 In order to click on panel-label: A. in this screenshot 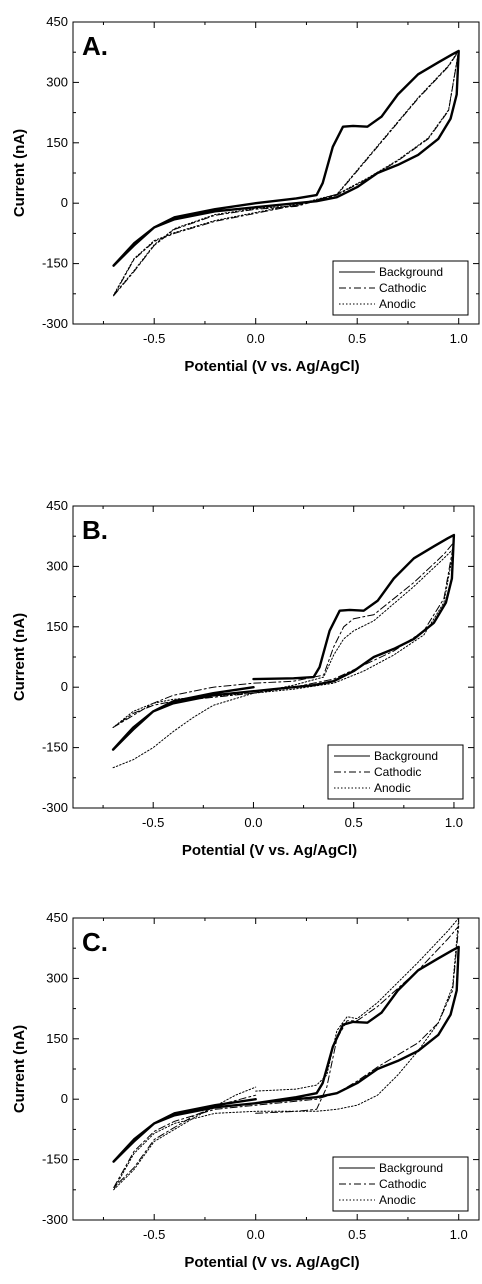, I will do `click(95, 46)`.